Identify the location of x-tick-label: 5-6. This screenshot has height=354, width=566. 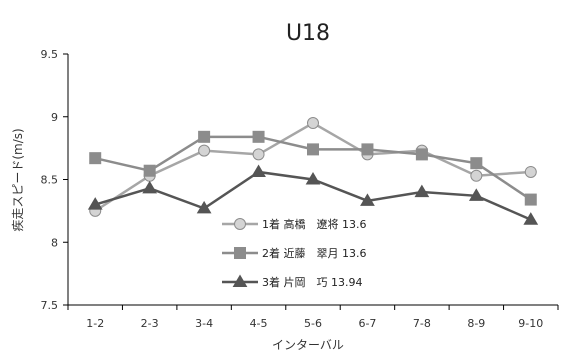
(313, 323).